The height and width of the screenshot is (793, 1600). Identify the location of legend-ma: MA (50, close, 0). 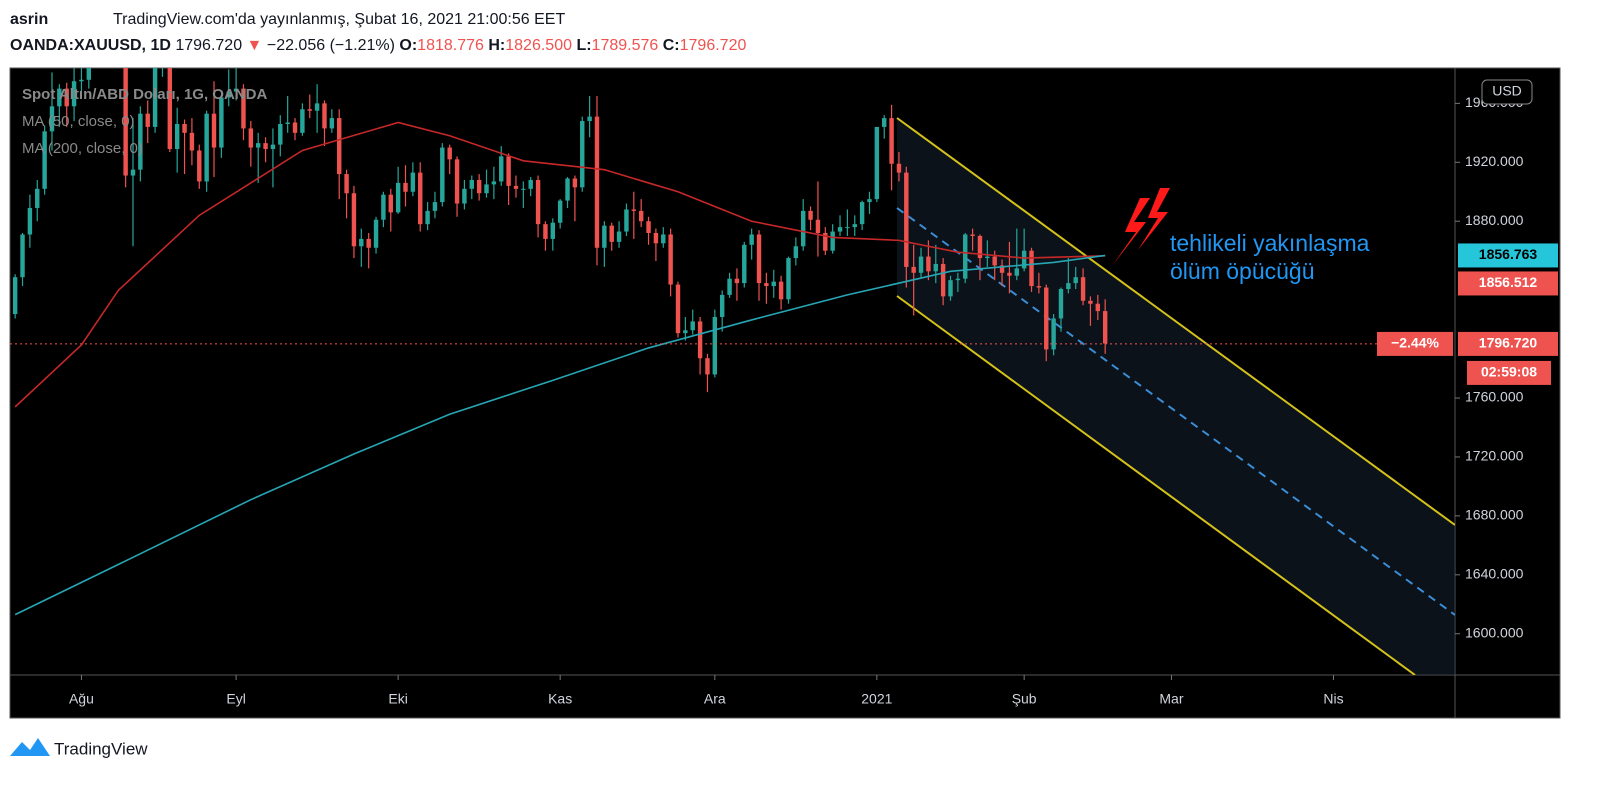
(78, 121).